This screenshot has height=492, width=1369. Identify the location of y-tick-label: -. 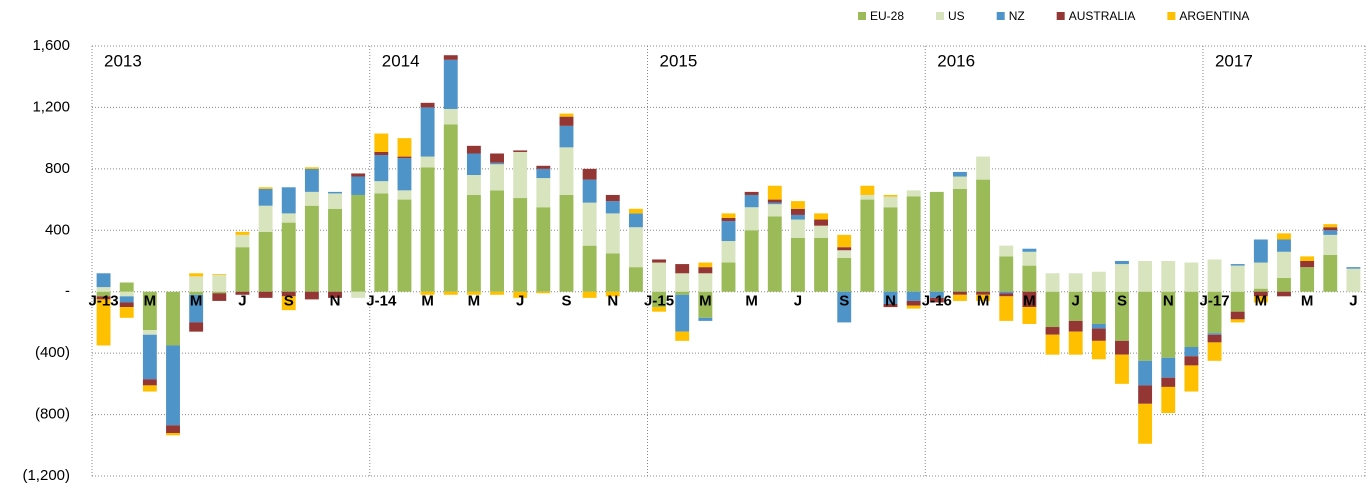
(67, 291).